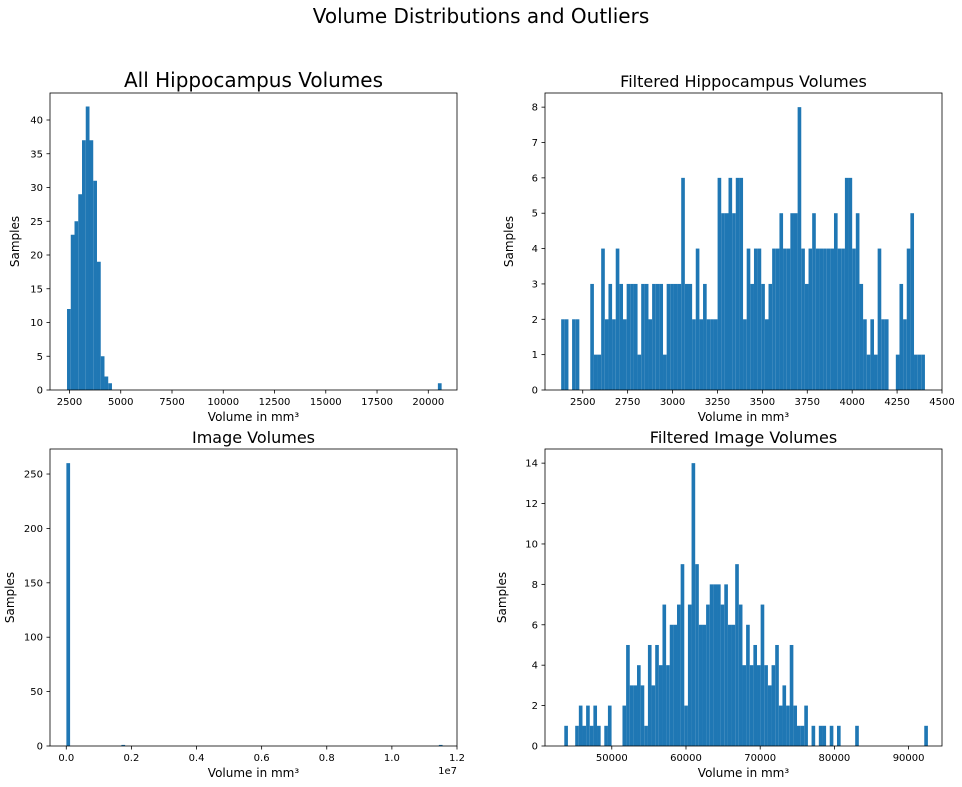 The image size is (962, 787). Describe the element at coordinates (36, 692) in the screenshot. I see `y-tick-label: 50` at that location.